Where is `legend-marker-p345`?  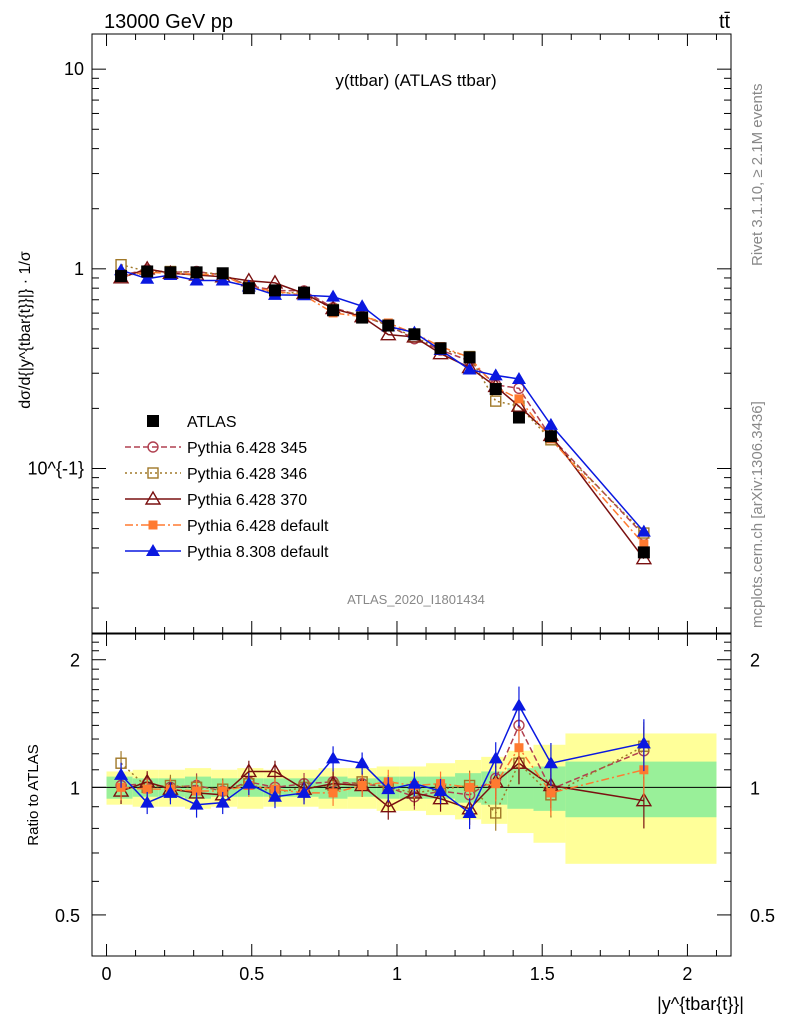 legend-marker-p345 is located at coordinates (153, 447).